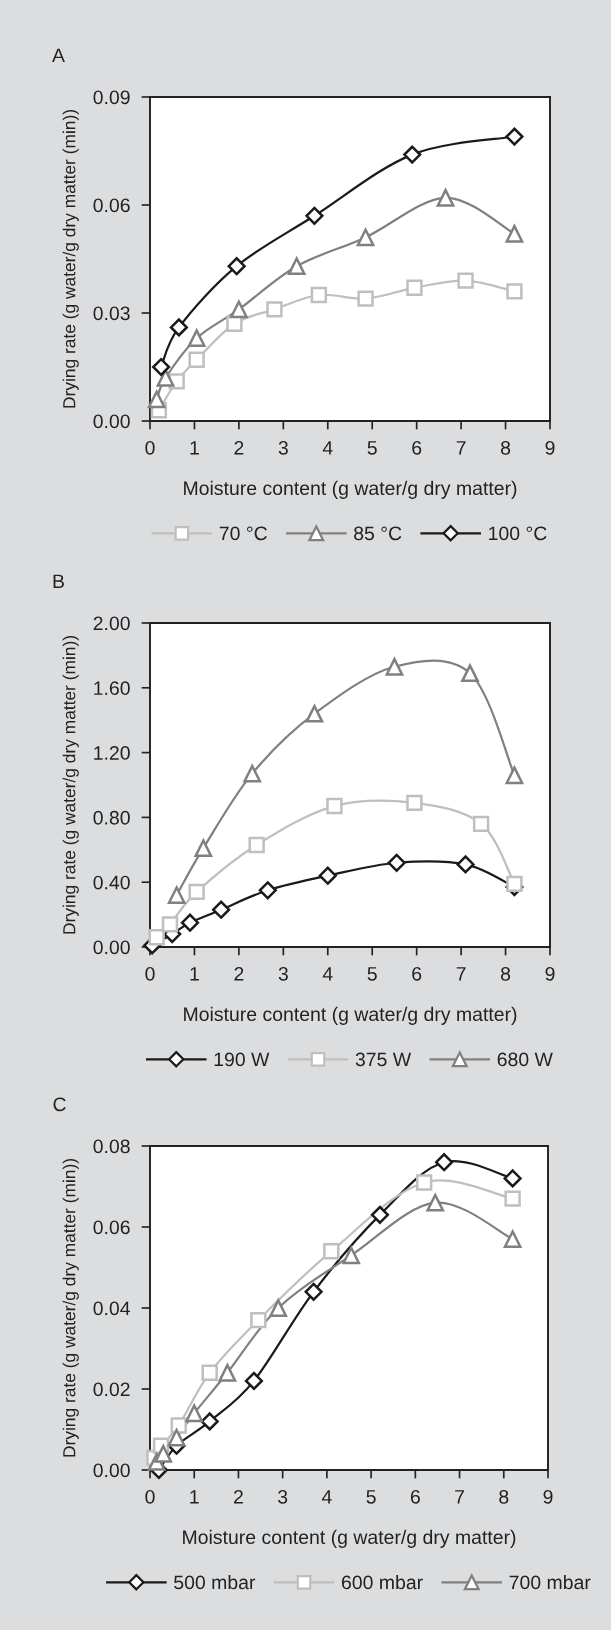  I want to click on chart-title: A, so click(58, 55).